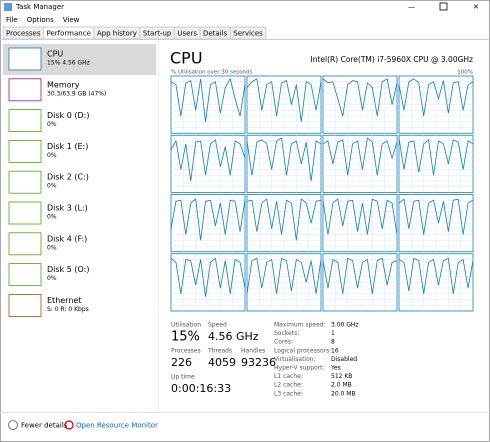 The image size is (490, 442). What do you see at coordinates (392, 59) in the screenshot?
I see `cpu-model: Intel(R) Core(TM) i7-5960X CPU @ 3.00GHz` at bounding box center [392, 59].